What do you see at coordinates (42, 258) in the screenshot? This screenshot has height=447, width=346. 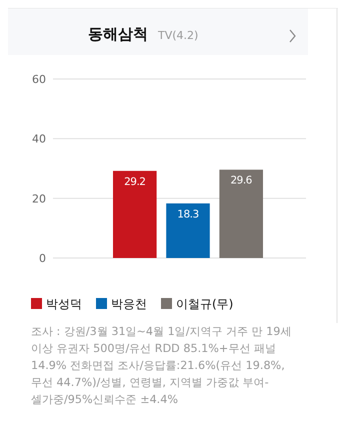 I see `y-tick-label: 0` at bounding box center [42, 258].